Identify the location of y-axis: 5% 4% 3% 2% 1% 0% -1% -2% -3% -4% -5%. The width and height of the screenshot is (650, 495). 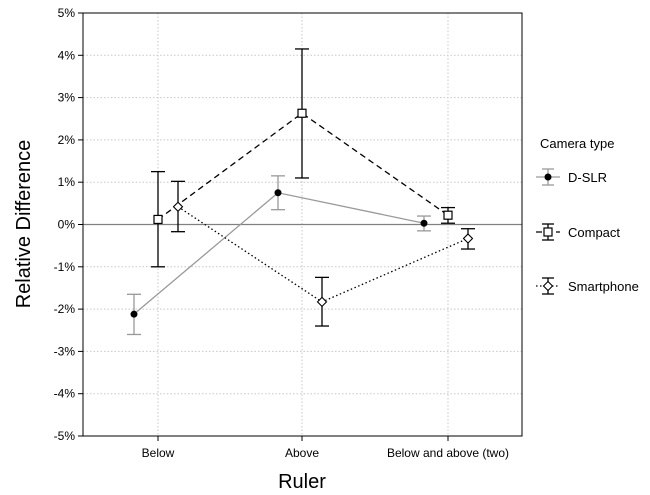
(68, 224).